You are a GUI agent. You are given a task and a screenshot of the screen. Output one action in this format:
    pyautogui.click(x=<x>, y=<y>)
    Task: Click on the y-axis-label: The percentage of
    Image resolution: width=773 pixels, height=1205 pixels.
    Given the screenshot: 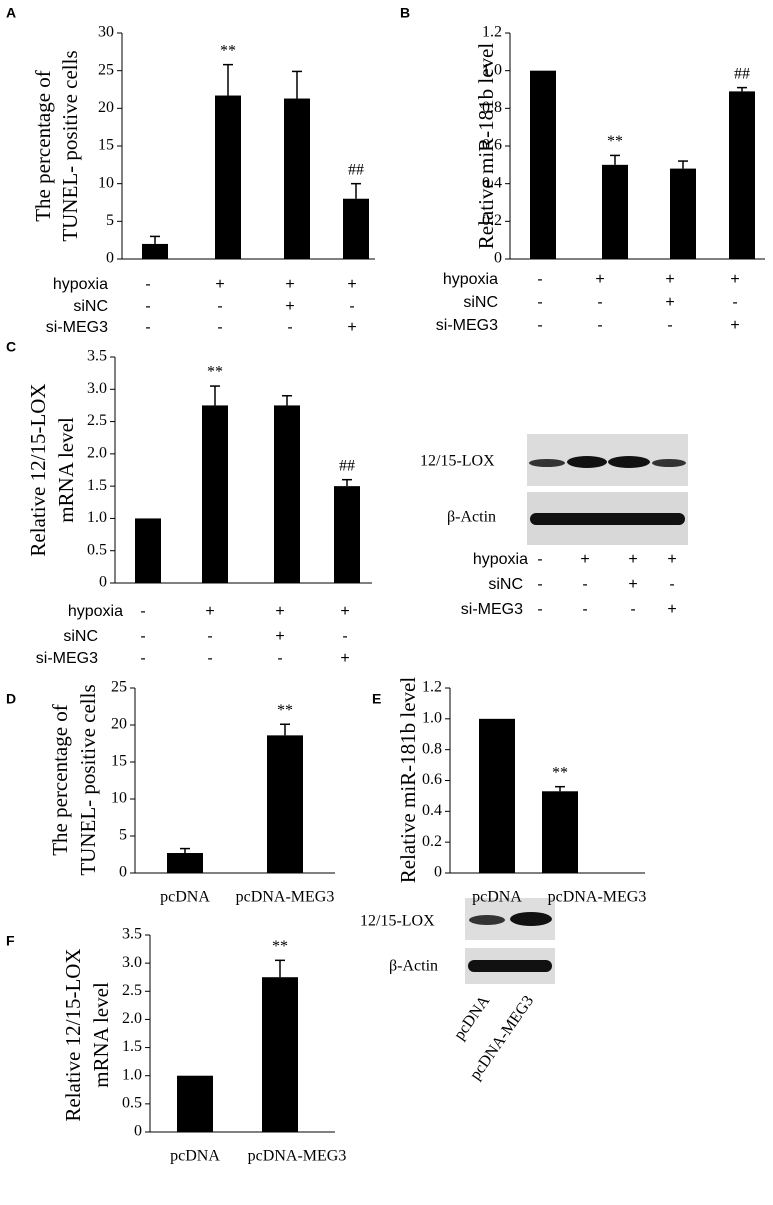 What is the action you would take?
    pyautogui.click(x=43, y=146)
    